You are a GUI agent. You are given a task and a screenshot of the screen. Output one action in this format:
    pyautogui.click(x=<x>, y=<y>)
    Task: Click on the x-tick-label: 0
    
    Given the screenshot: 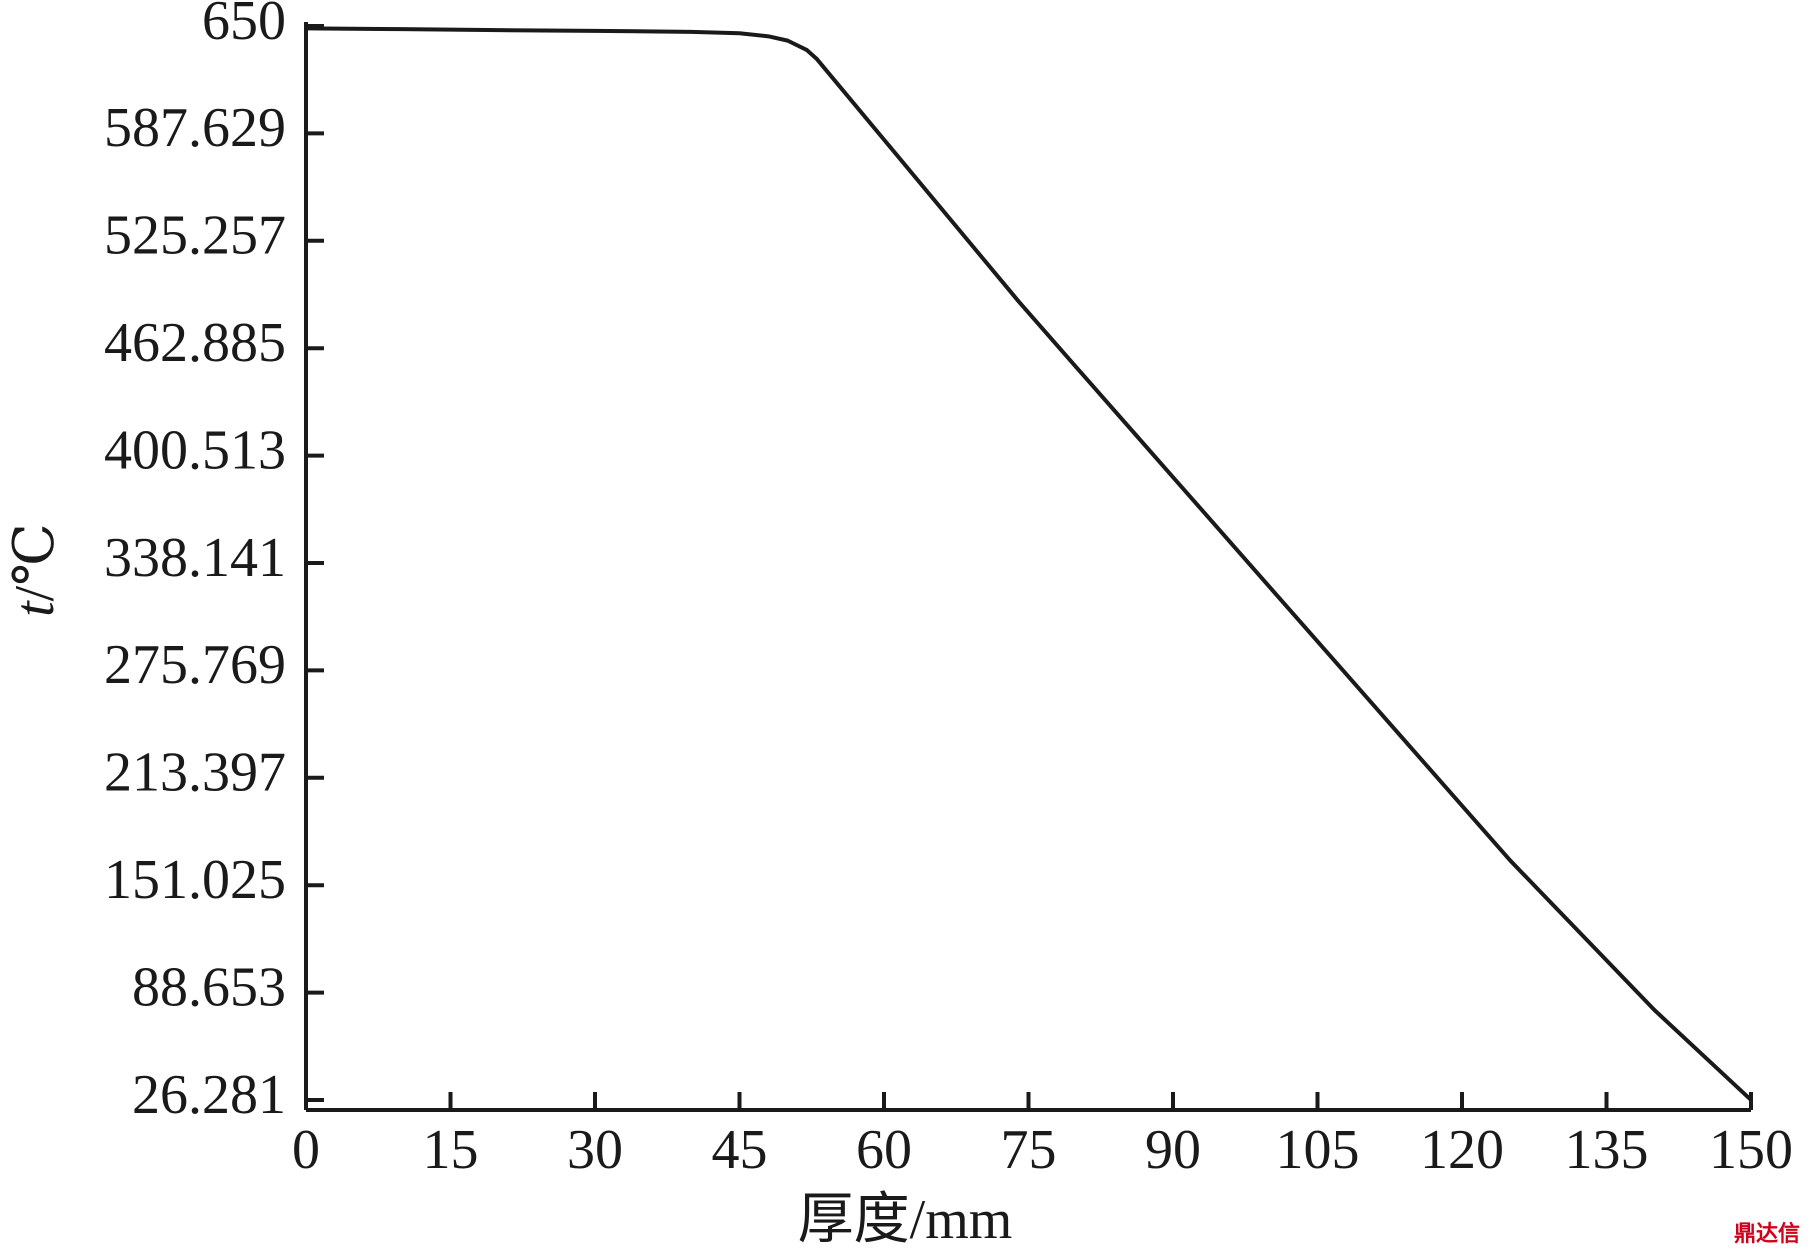 What is the action you would take?
    pyautogui.click(x=306, y=1150)
    